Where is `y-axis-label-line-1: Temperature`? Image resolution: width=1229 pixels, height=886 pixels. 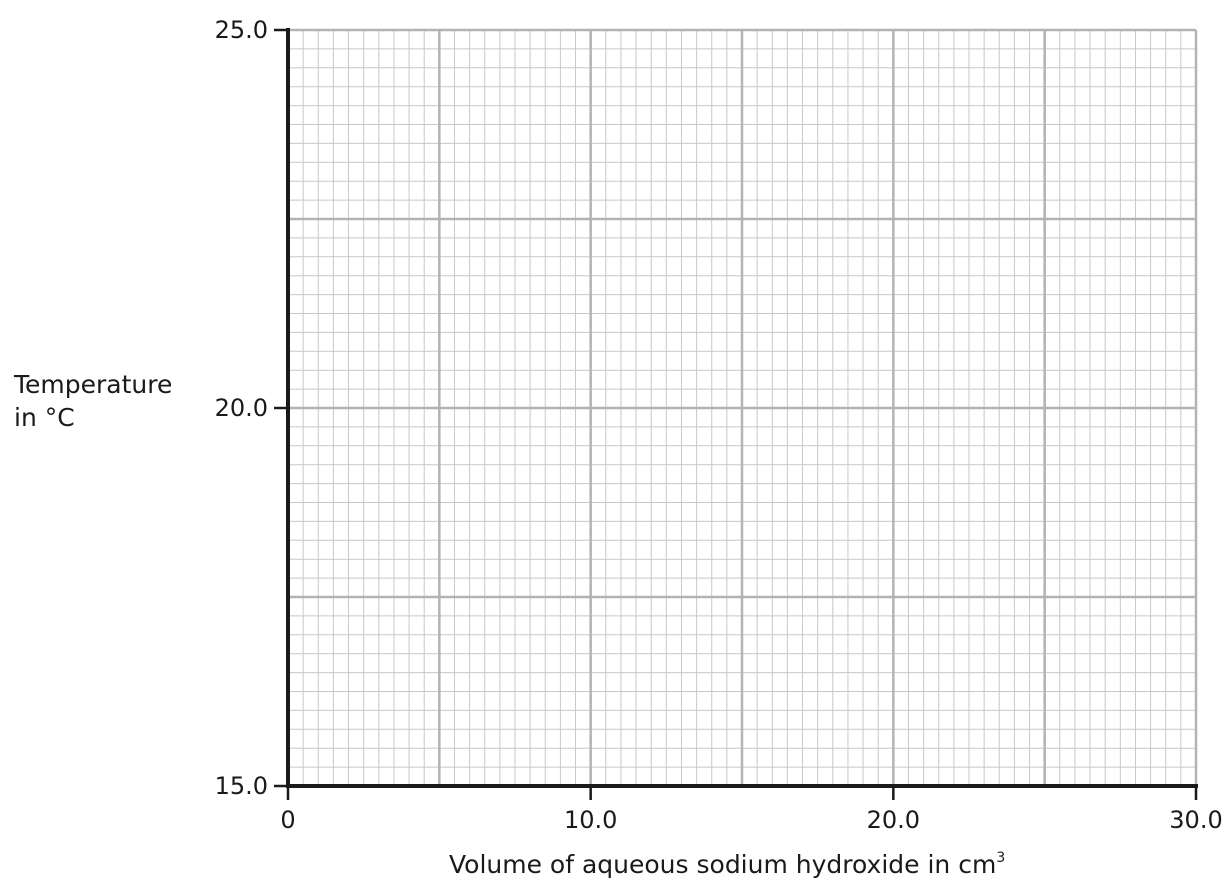 y-axis-label-line-1: Temperature is located at coordinates (93, 384).